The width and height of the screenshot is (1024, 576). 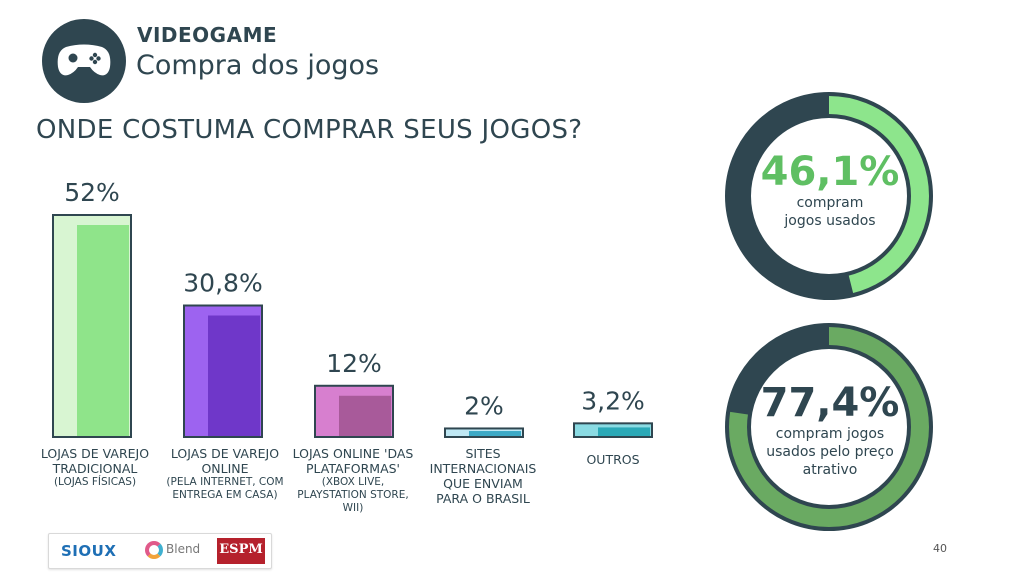 I want to click on gamepad-icon, so click(x=84, y=60).